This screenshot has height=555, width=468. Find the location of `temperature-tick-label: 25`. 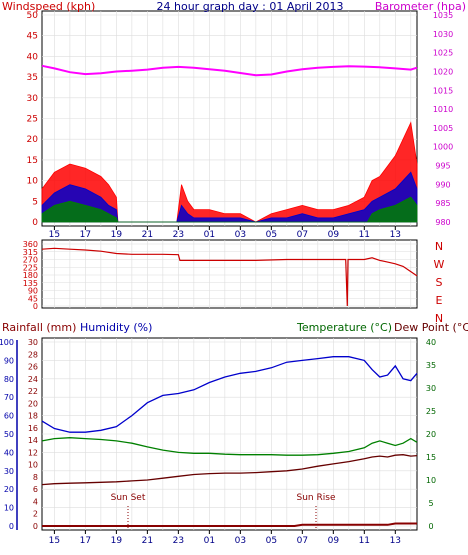

temperature-tick-label: 25 is located at coordinates (431, 411).